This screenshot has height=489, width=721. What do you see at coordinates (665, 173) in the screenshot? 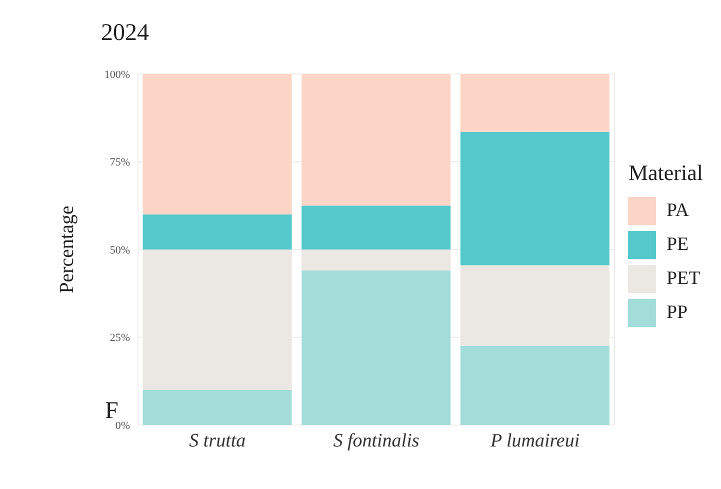
I see `legend-title: Material` at bounding box center [665, 173].